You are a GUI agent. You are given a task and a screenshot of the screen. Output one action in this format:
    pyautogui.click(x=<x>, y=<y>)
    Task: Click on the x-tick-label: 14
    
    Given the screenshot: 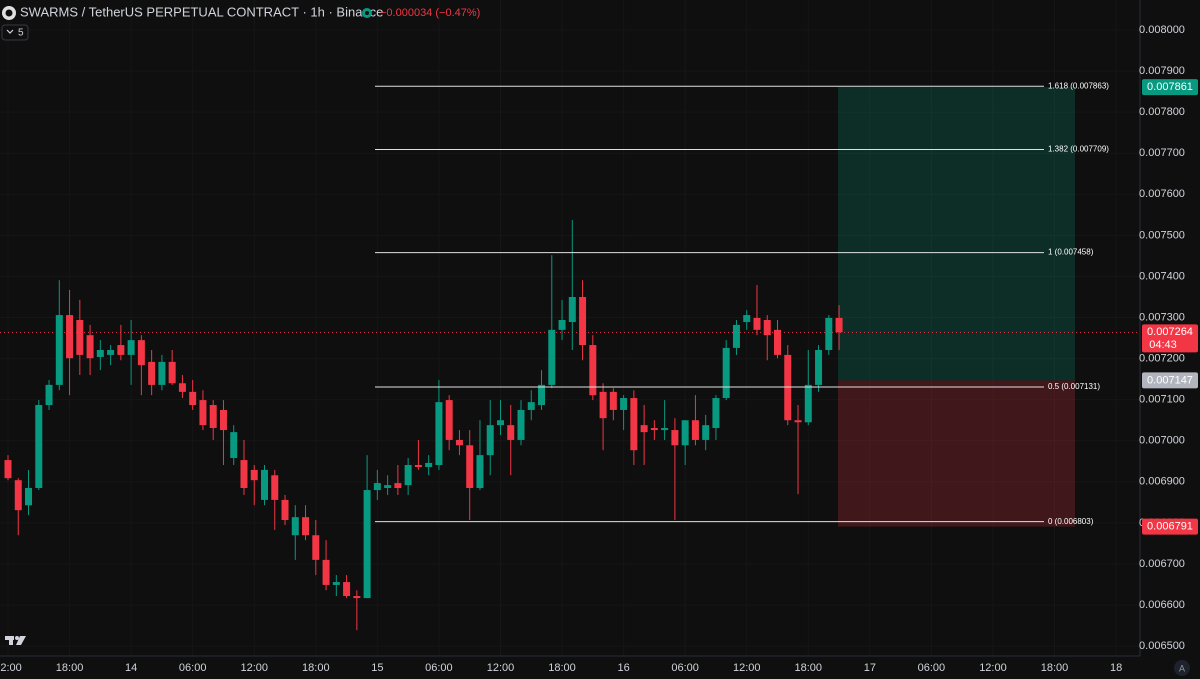 What is the action you would take?
    pyautogui.click(x=131, y=668)
    